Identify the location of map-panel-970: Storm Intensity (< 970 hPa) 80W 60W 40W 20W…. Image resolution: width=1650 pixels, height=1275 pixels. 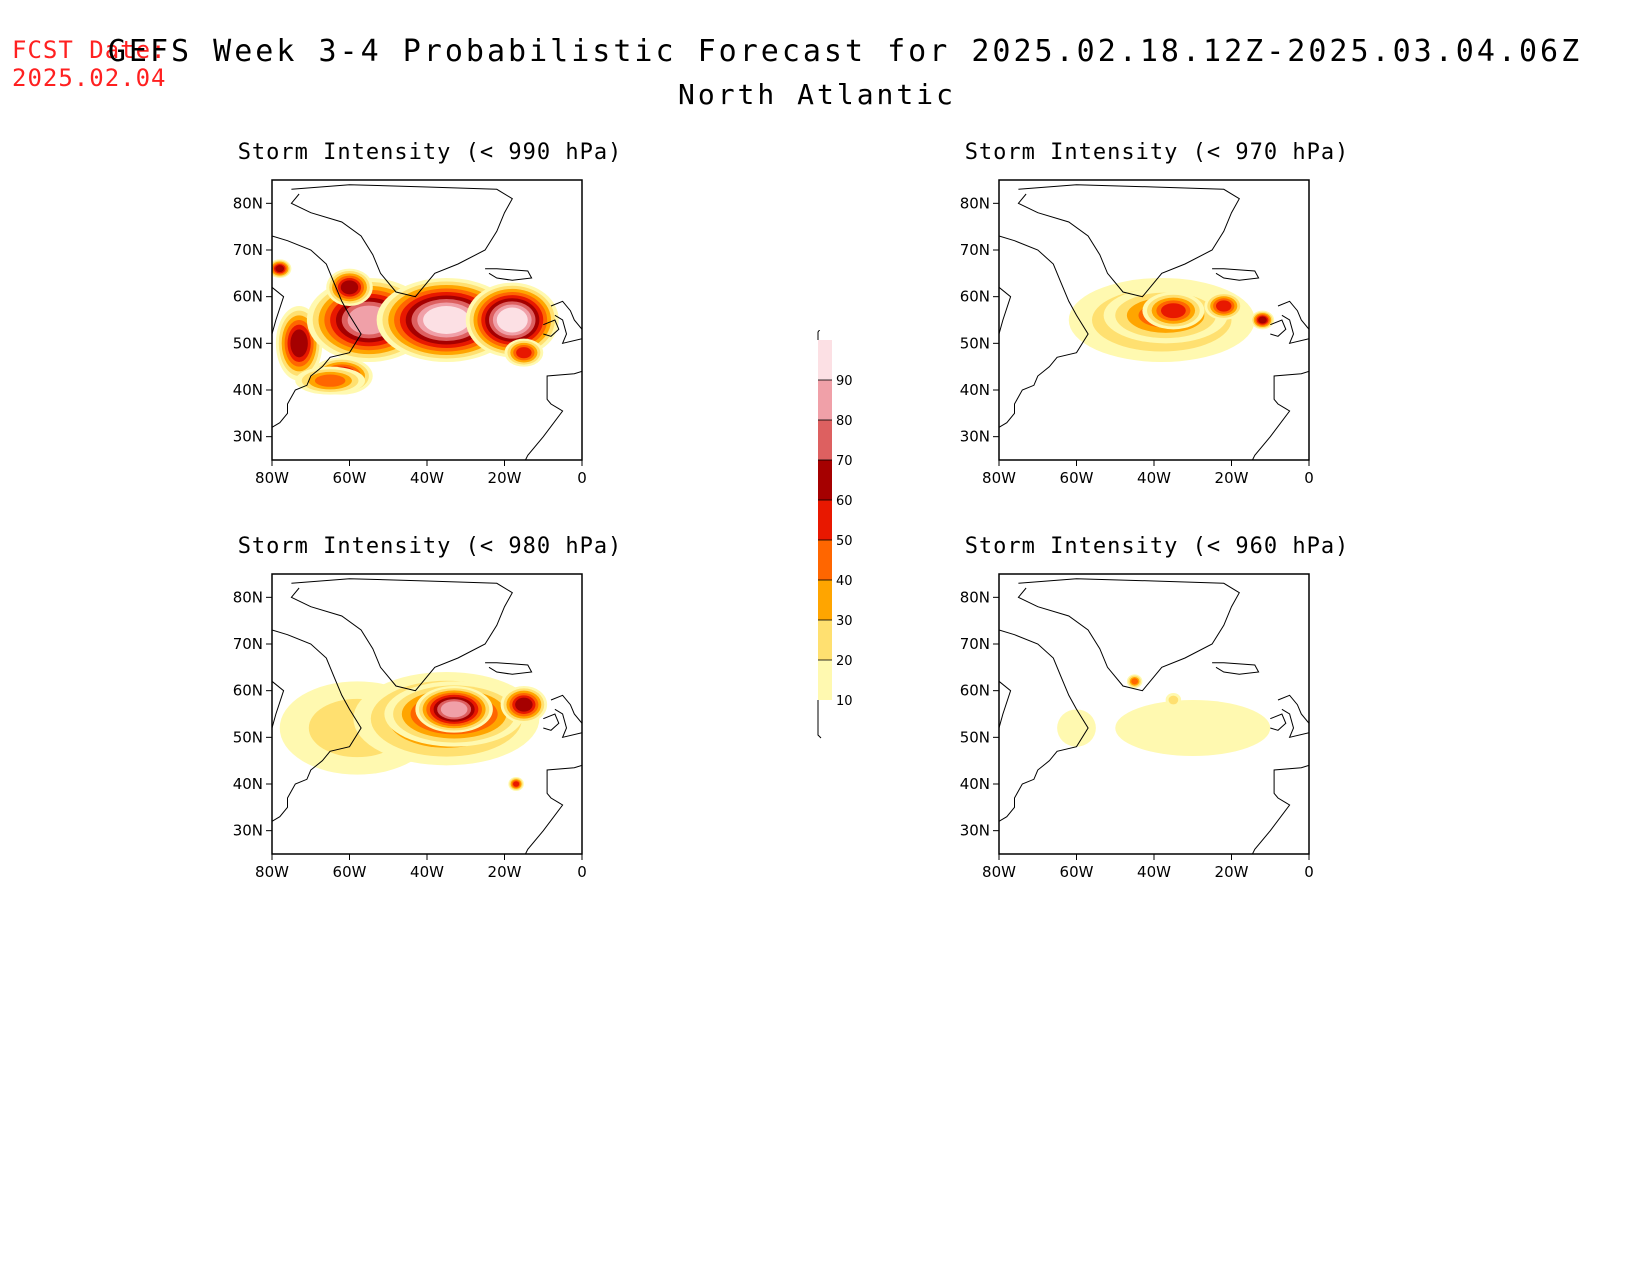
(1157, 330).